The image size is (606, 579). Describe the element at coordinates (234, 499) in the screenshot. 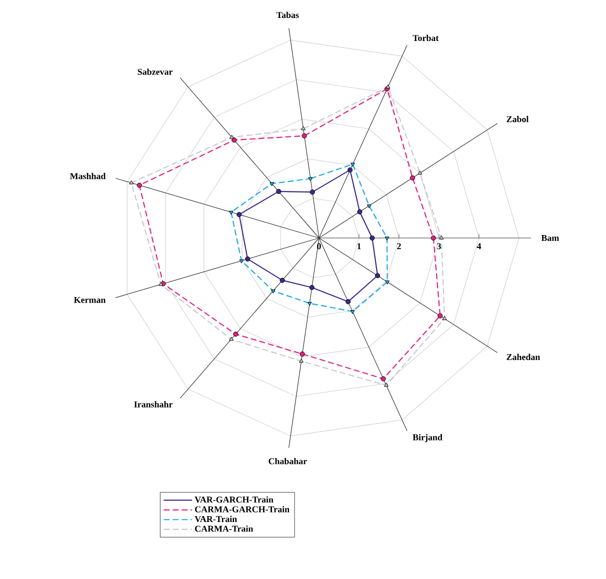

I see `legend-label: VAR-GARCH-Train` at that location.